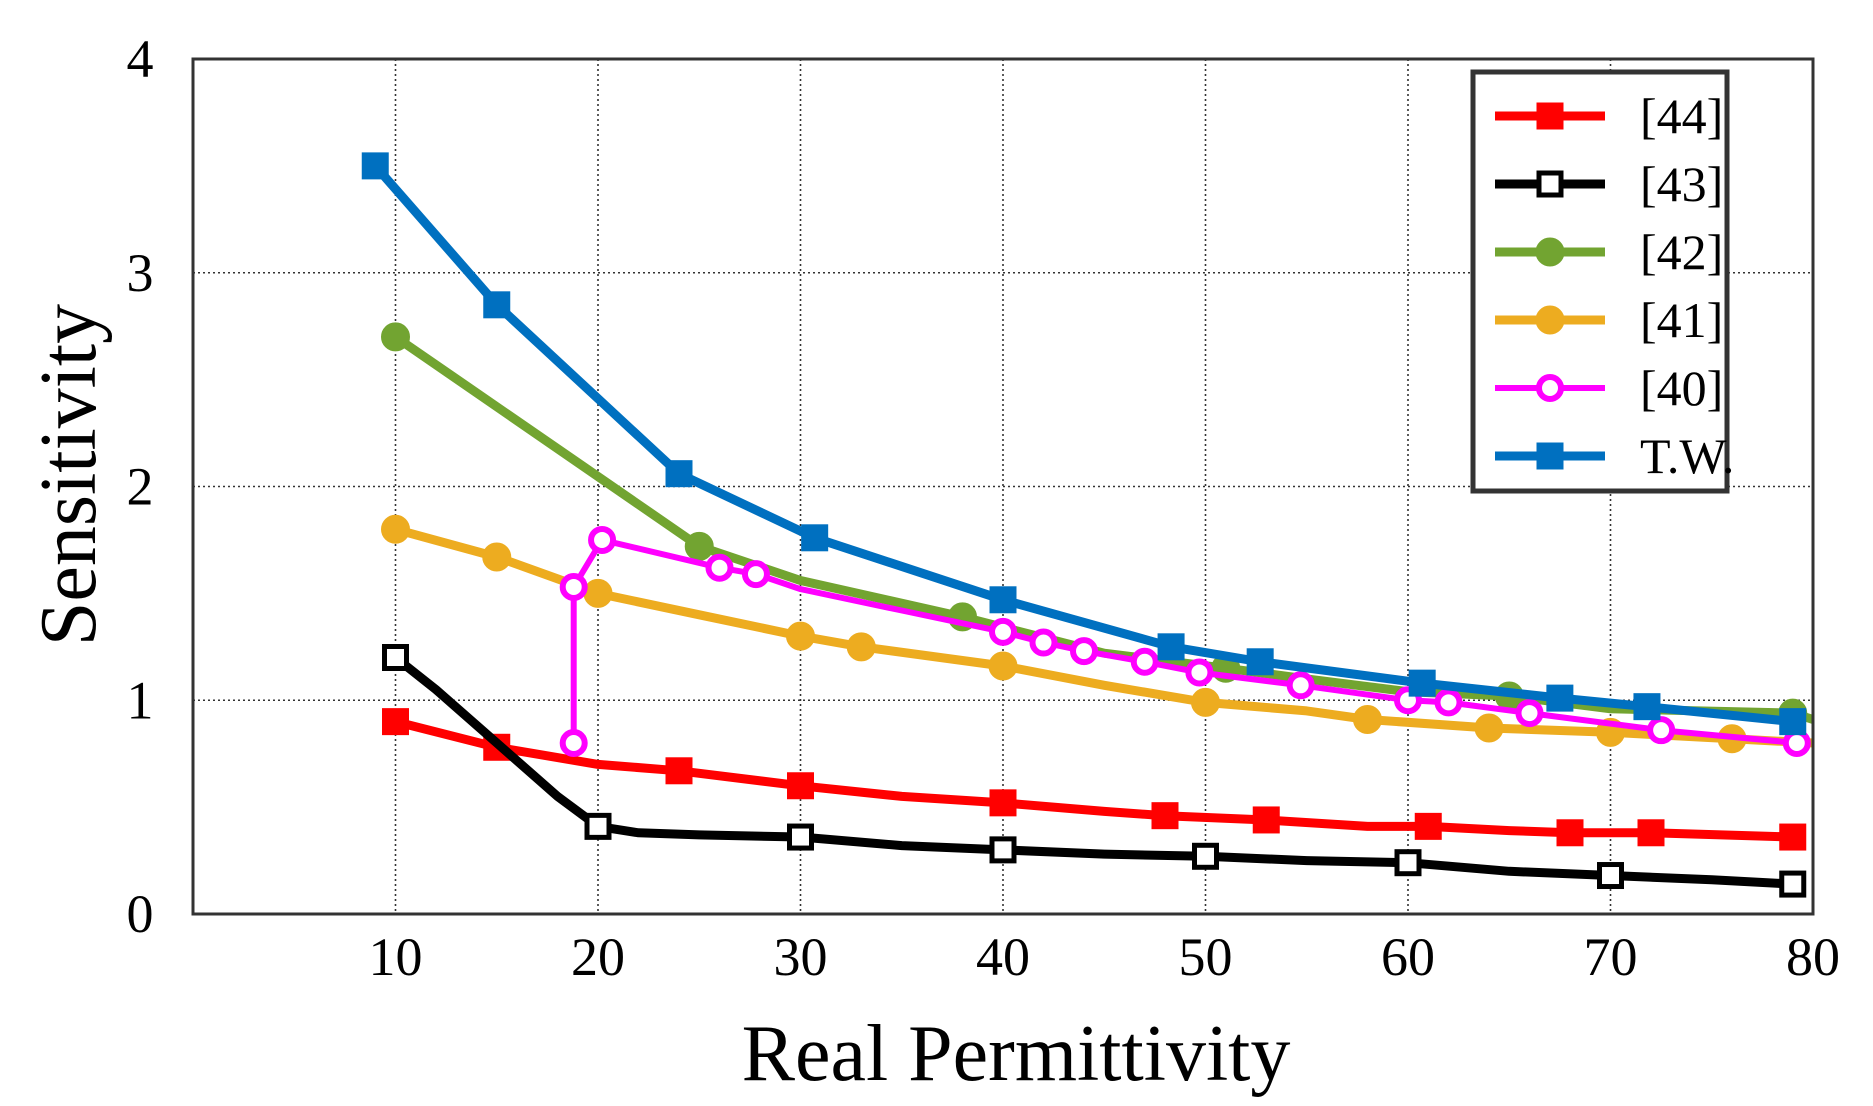  Describe the element at coordinates (140, 273) in the screenshot. I see `y-tick-label: 3` at that location.